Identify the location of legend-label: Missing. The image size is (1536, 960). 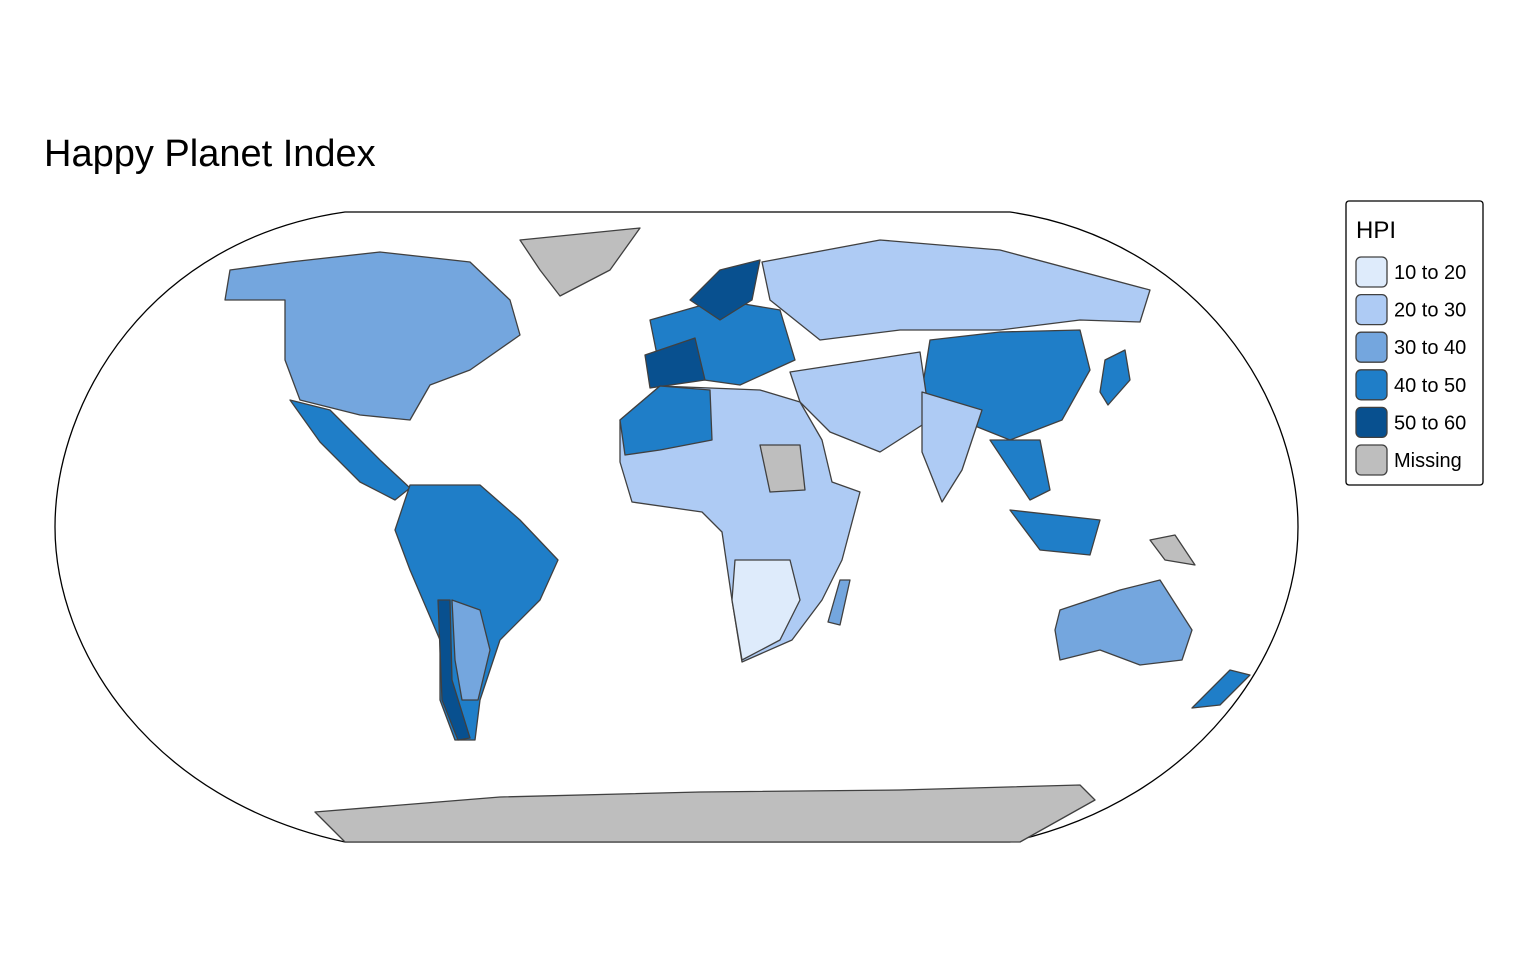
(1428, 461).